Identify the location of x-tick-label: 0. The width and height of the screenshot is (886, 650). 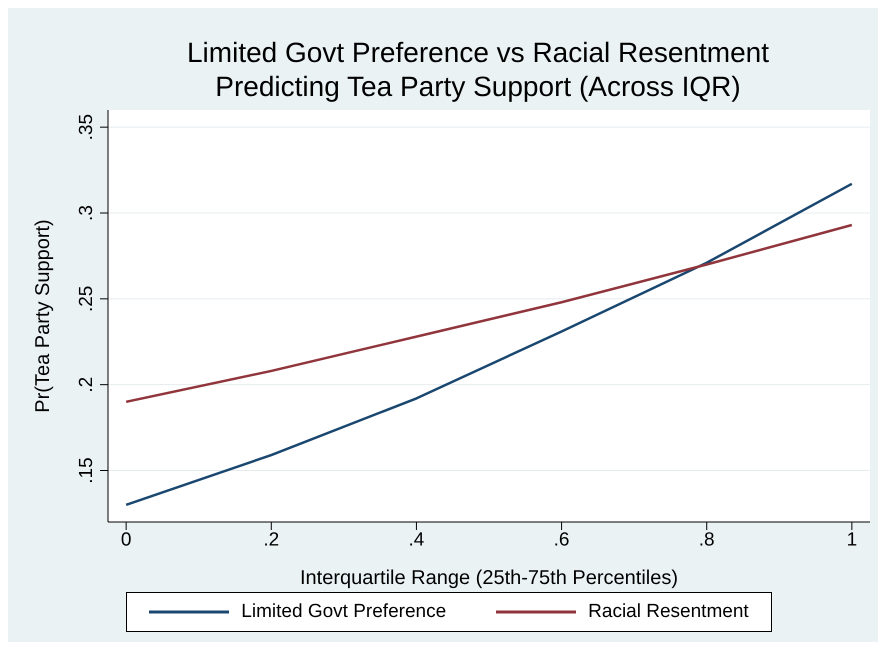
(126, 539).